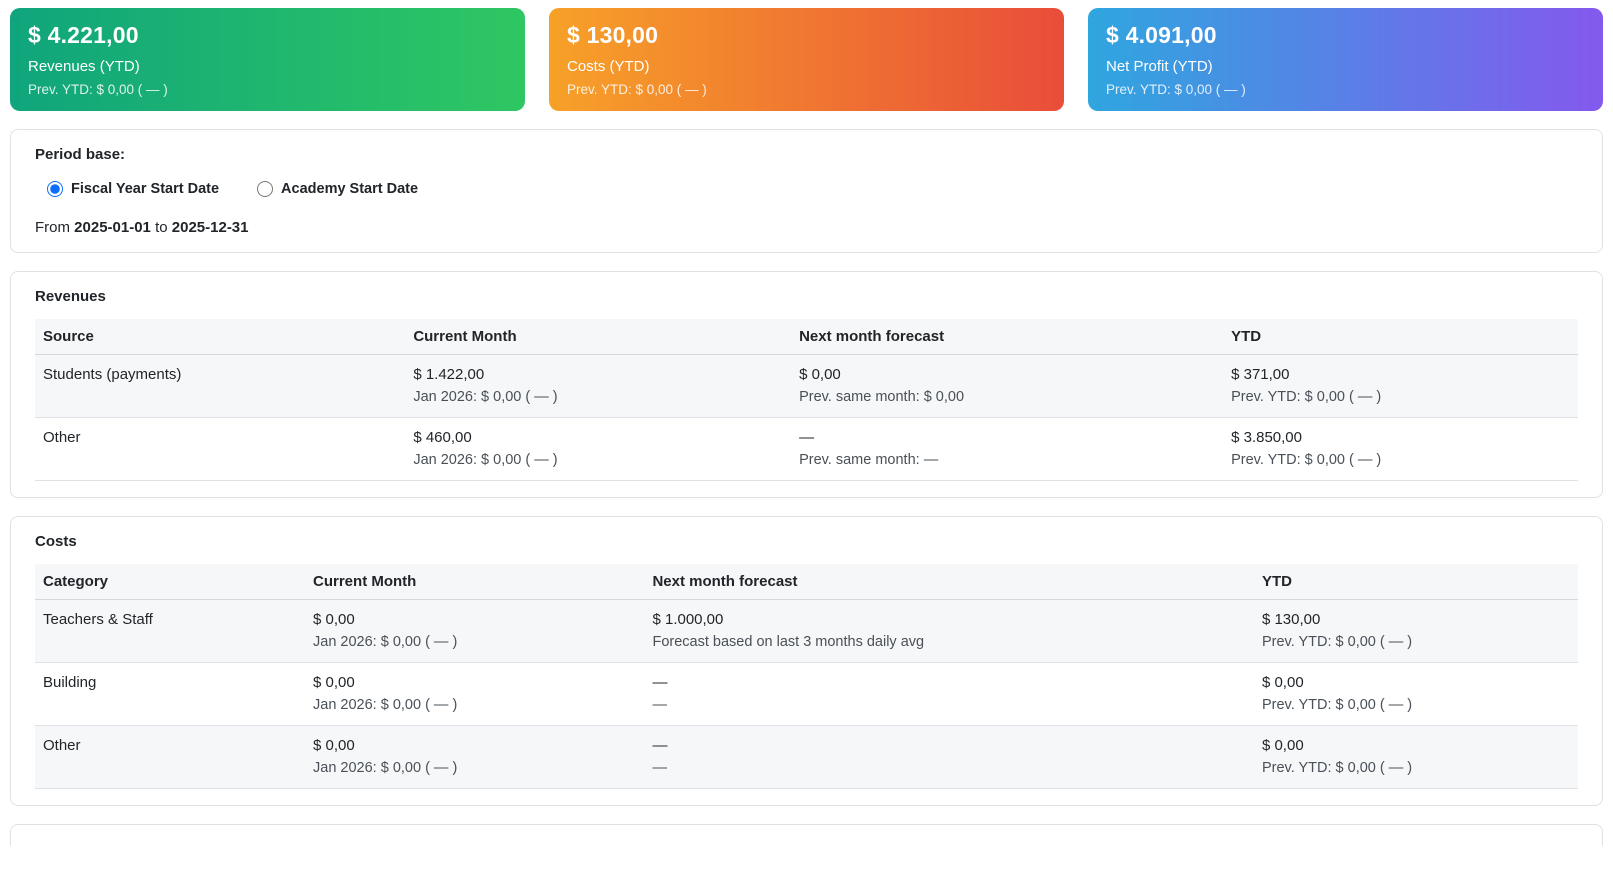 The height and width of the screenshot is (888, 1613). Describe the element at coordinates (688, 619) in the screenshot. I see `forecast-value: $ 1.000,00` at that location.